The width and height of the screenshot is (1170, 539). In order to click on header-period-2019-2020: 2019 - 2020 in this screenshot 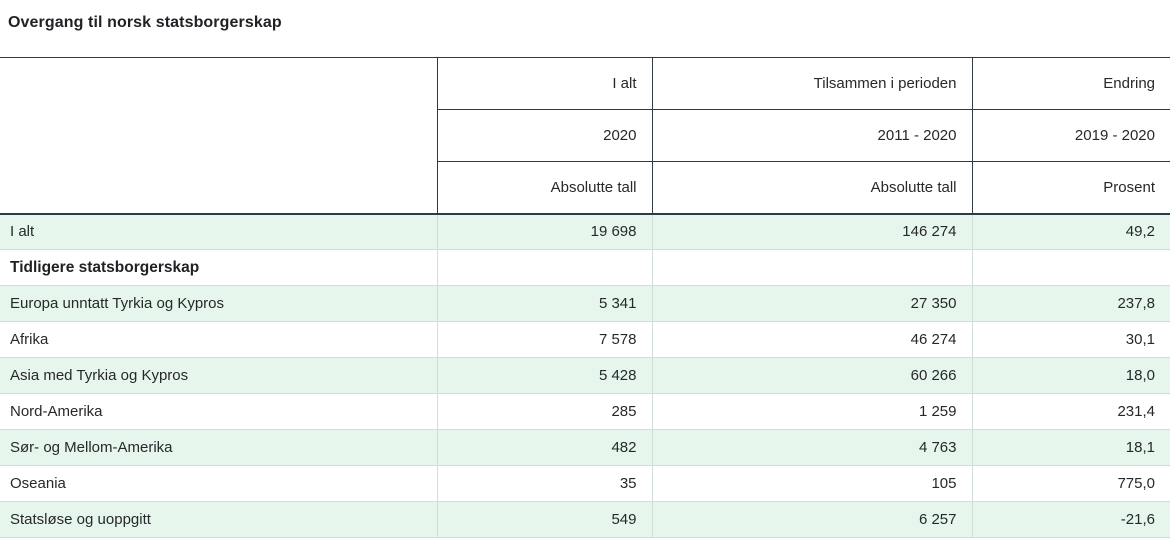, I will do `click(1070, 135)`.